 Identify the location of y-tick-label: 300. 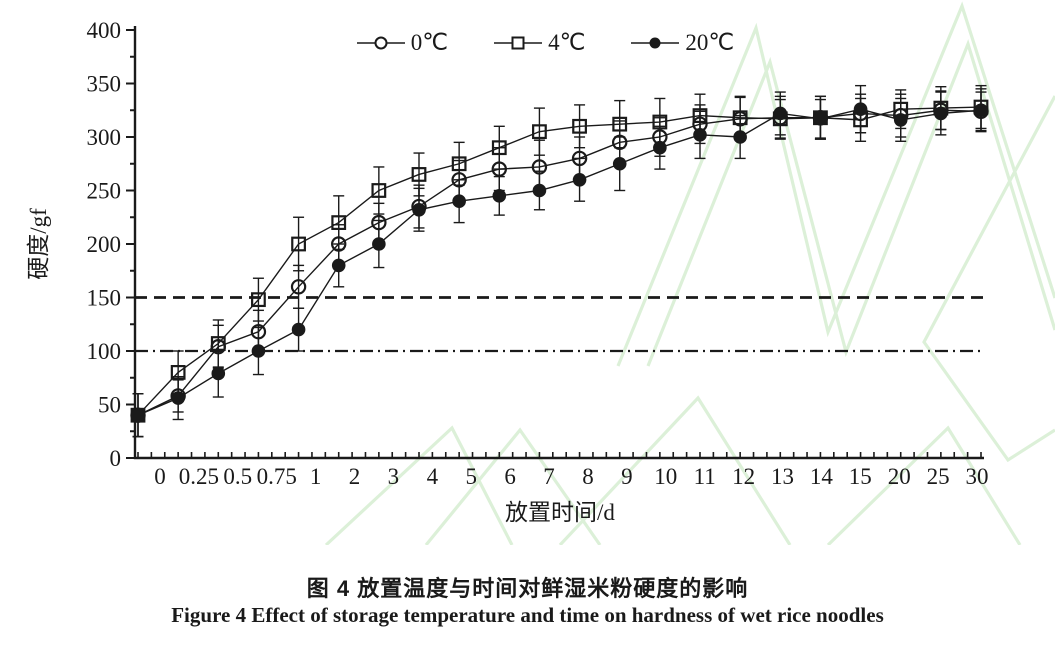
(104, 137).